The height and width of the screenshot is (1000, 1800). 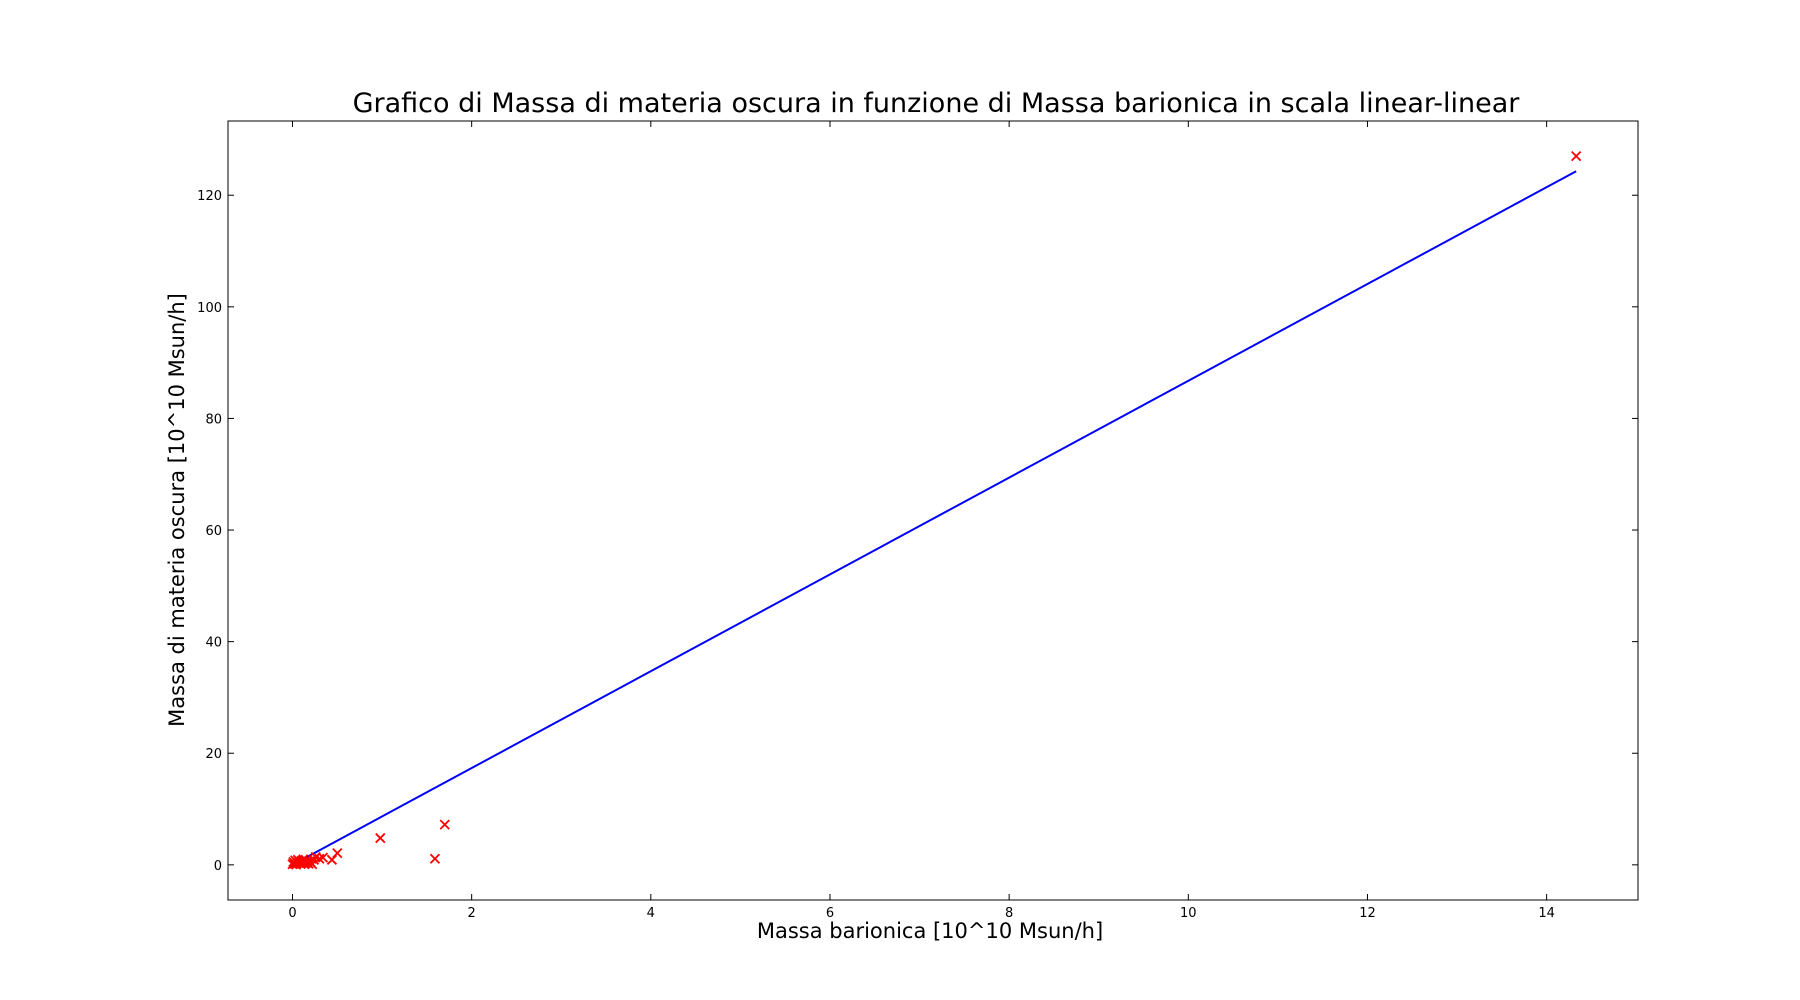 I want to click on y-tick-label: 60, so click(x=213, y=531).